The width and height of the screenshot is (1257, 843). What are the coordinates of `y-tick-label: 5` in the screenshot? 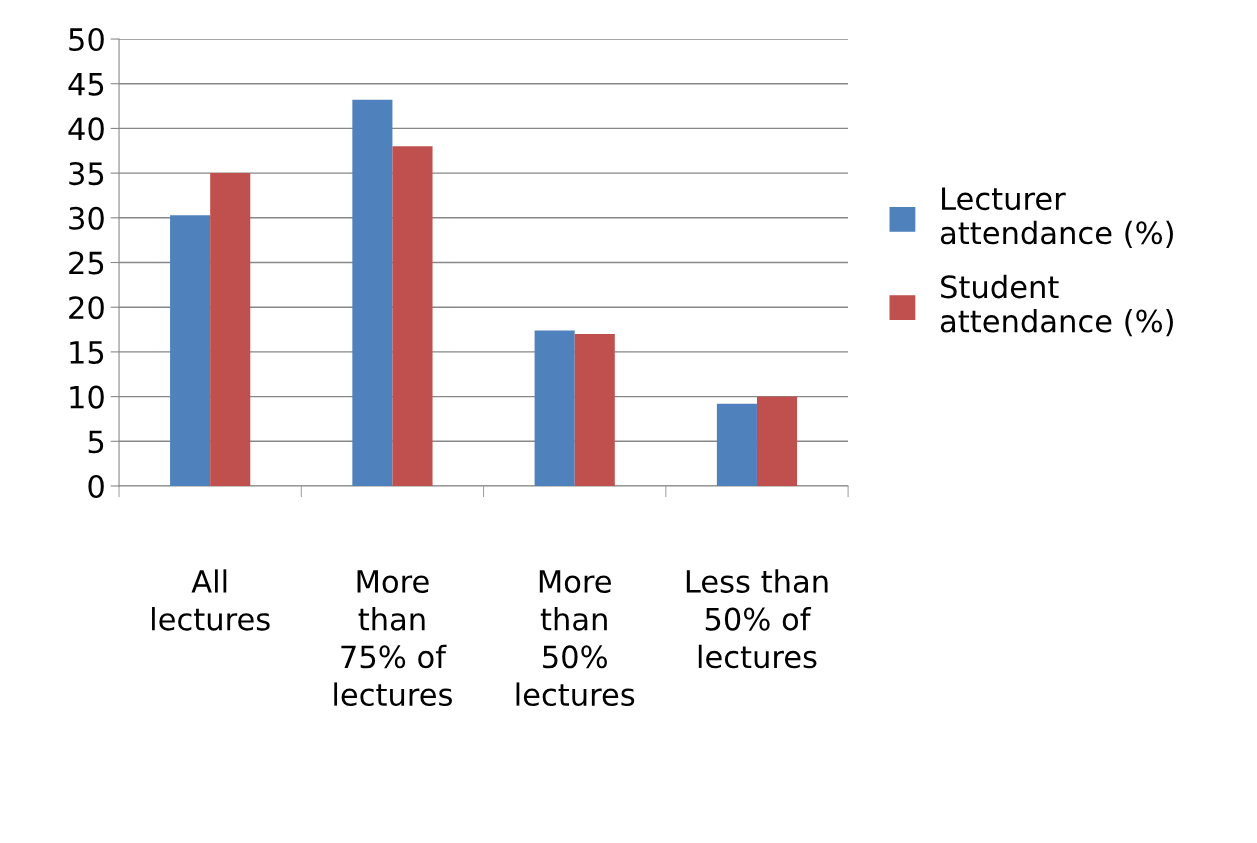 It's located at (96, 442).